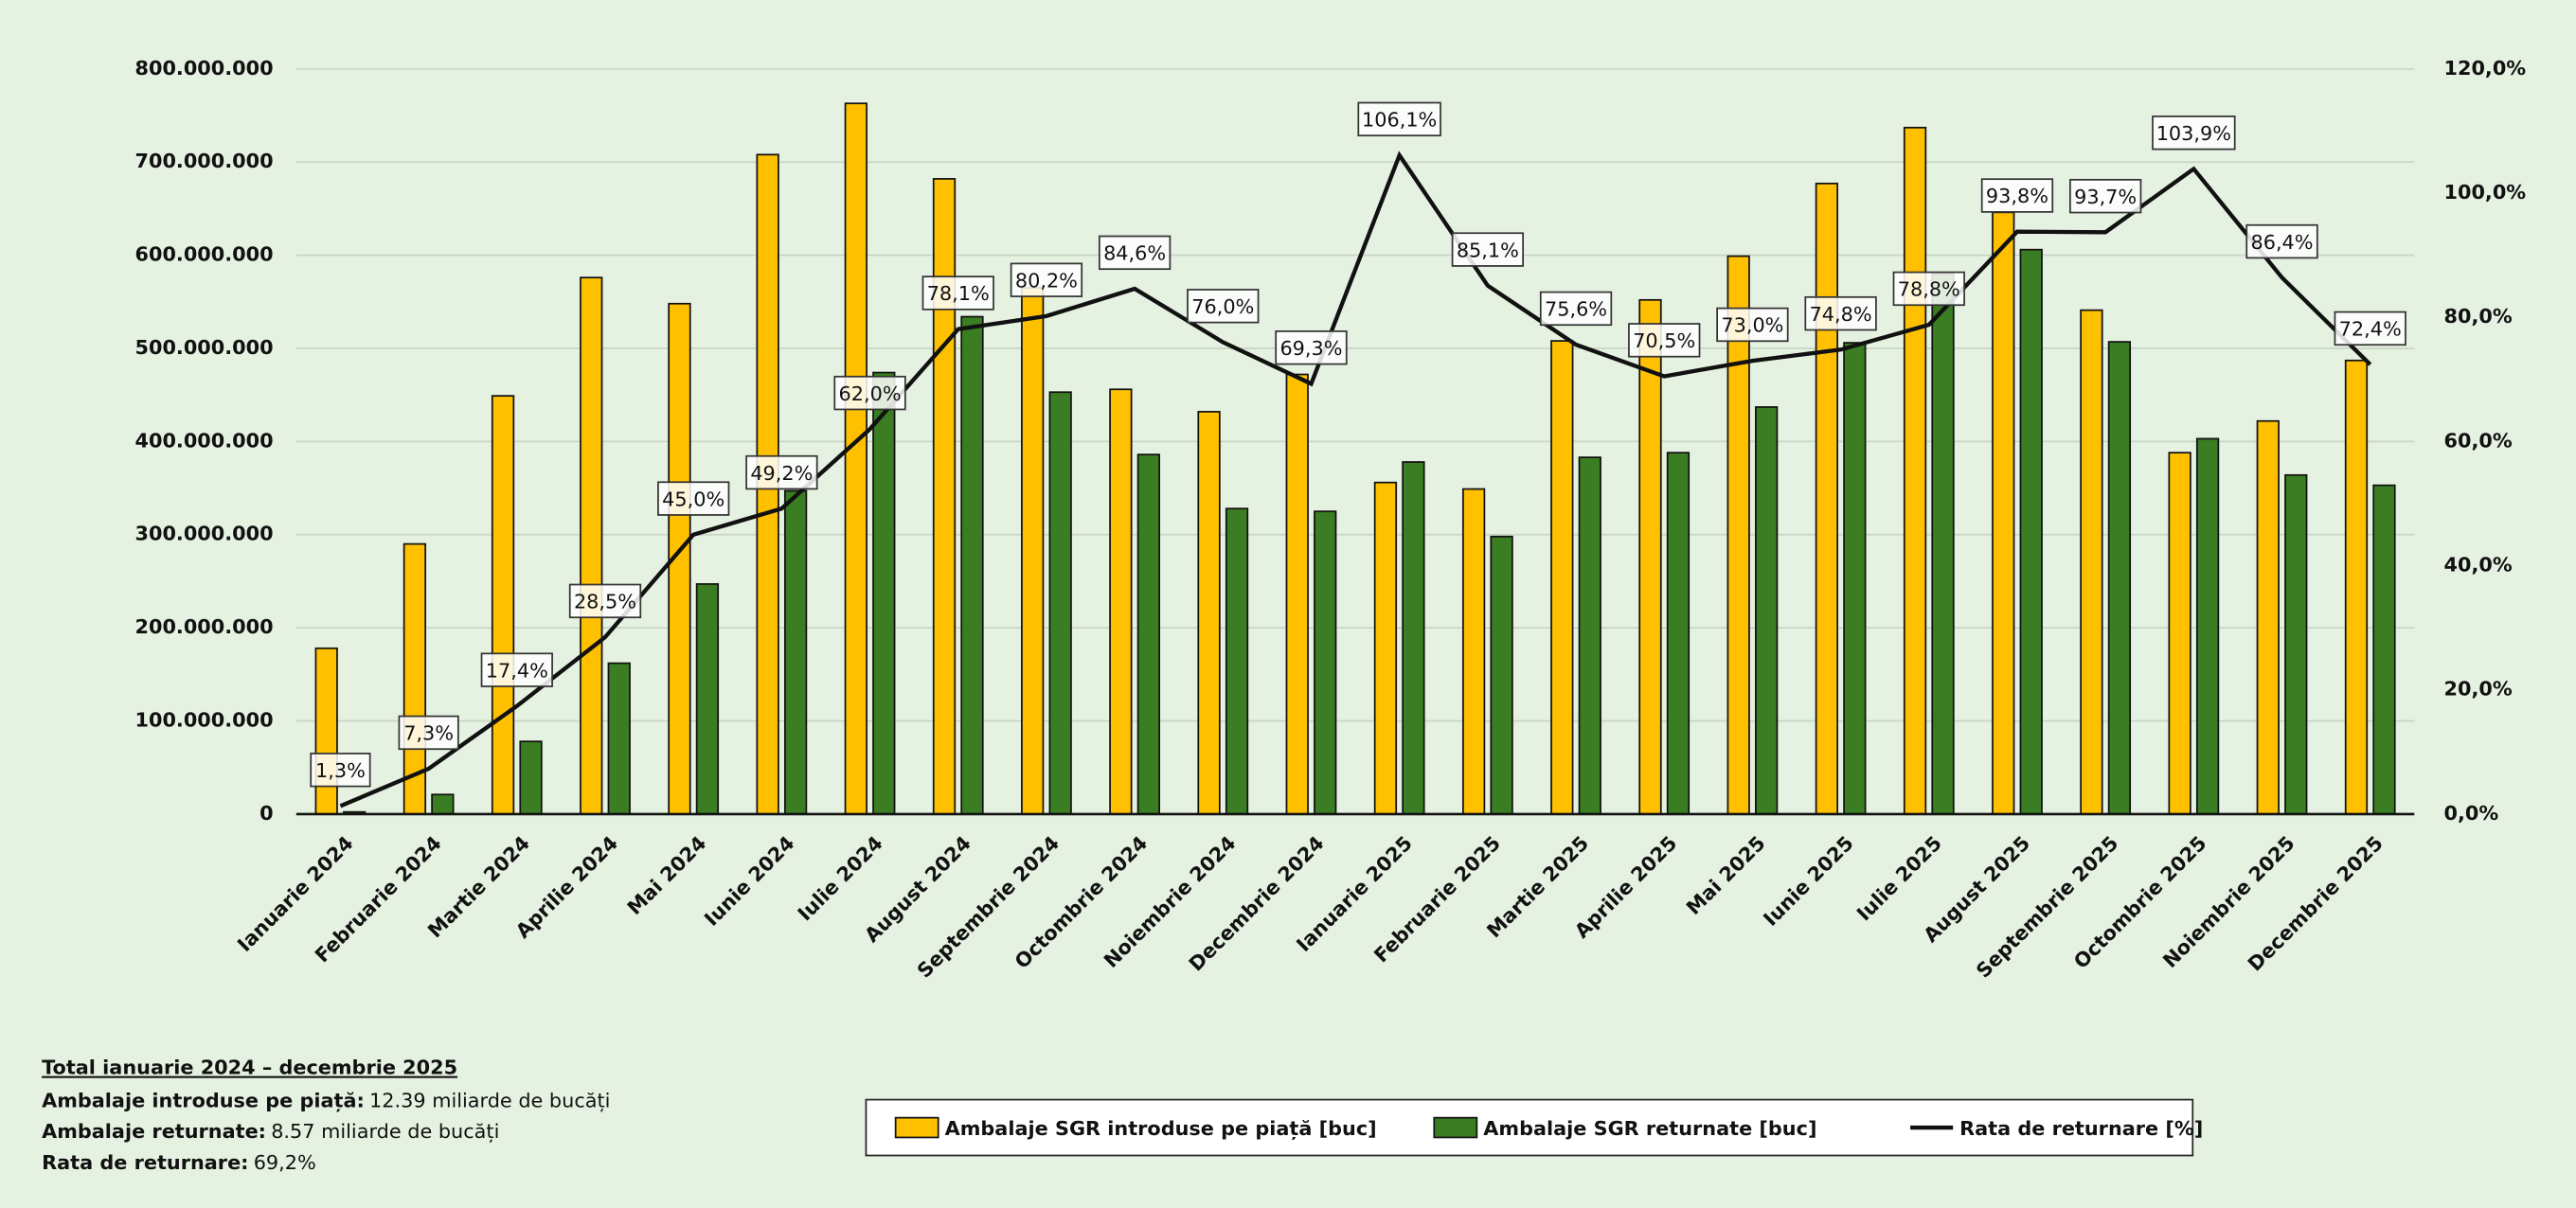  I want to click on data-label: 76,0%, so click(1222, 306).